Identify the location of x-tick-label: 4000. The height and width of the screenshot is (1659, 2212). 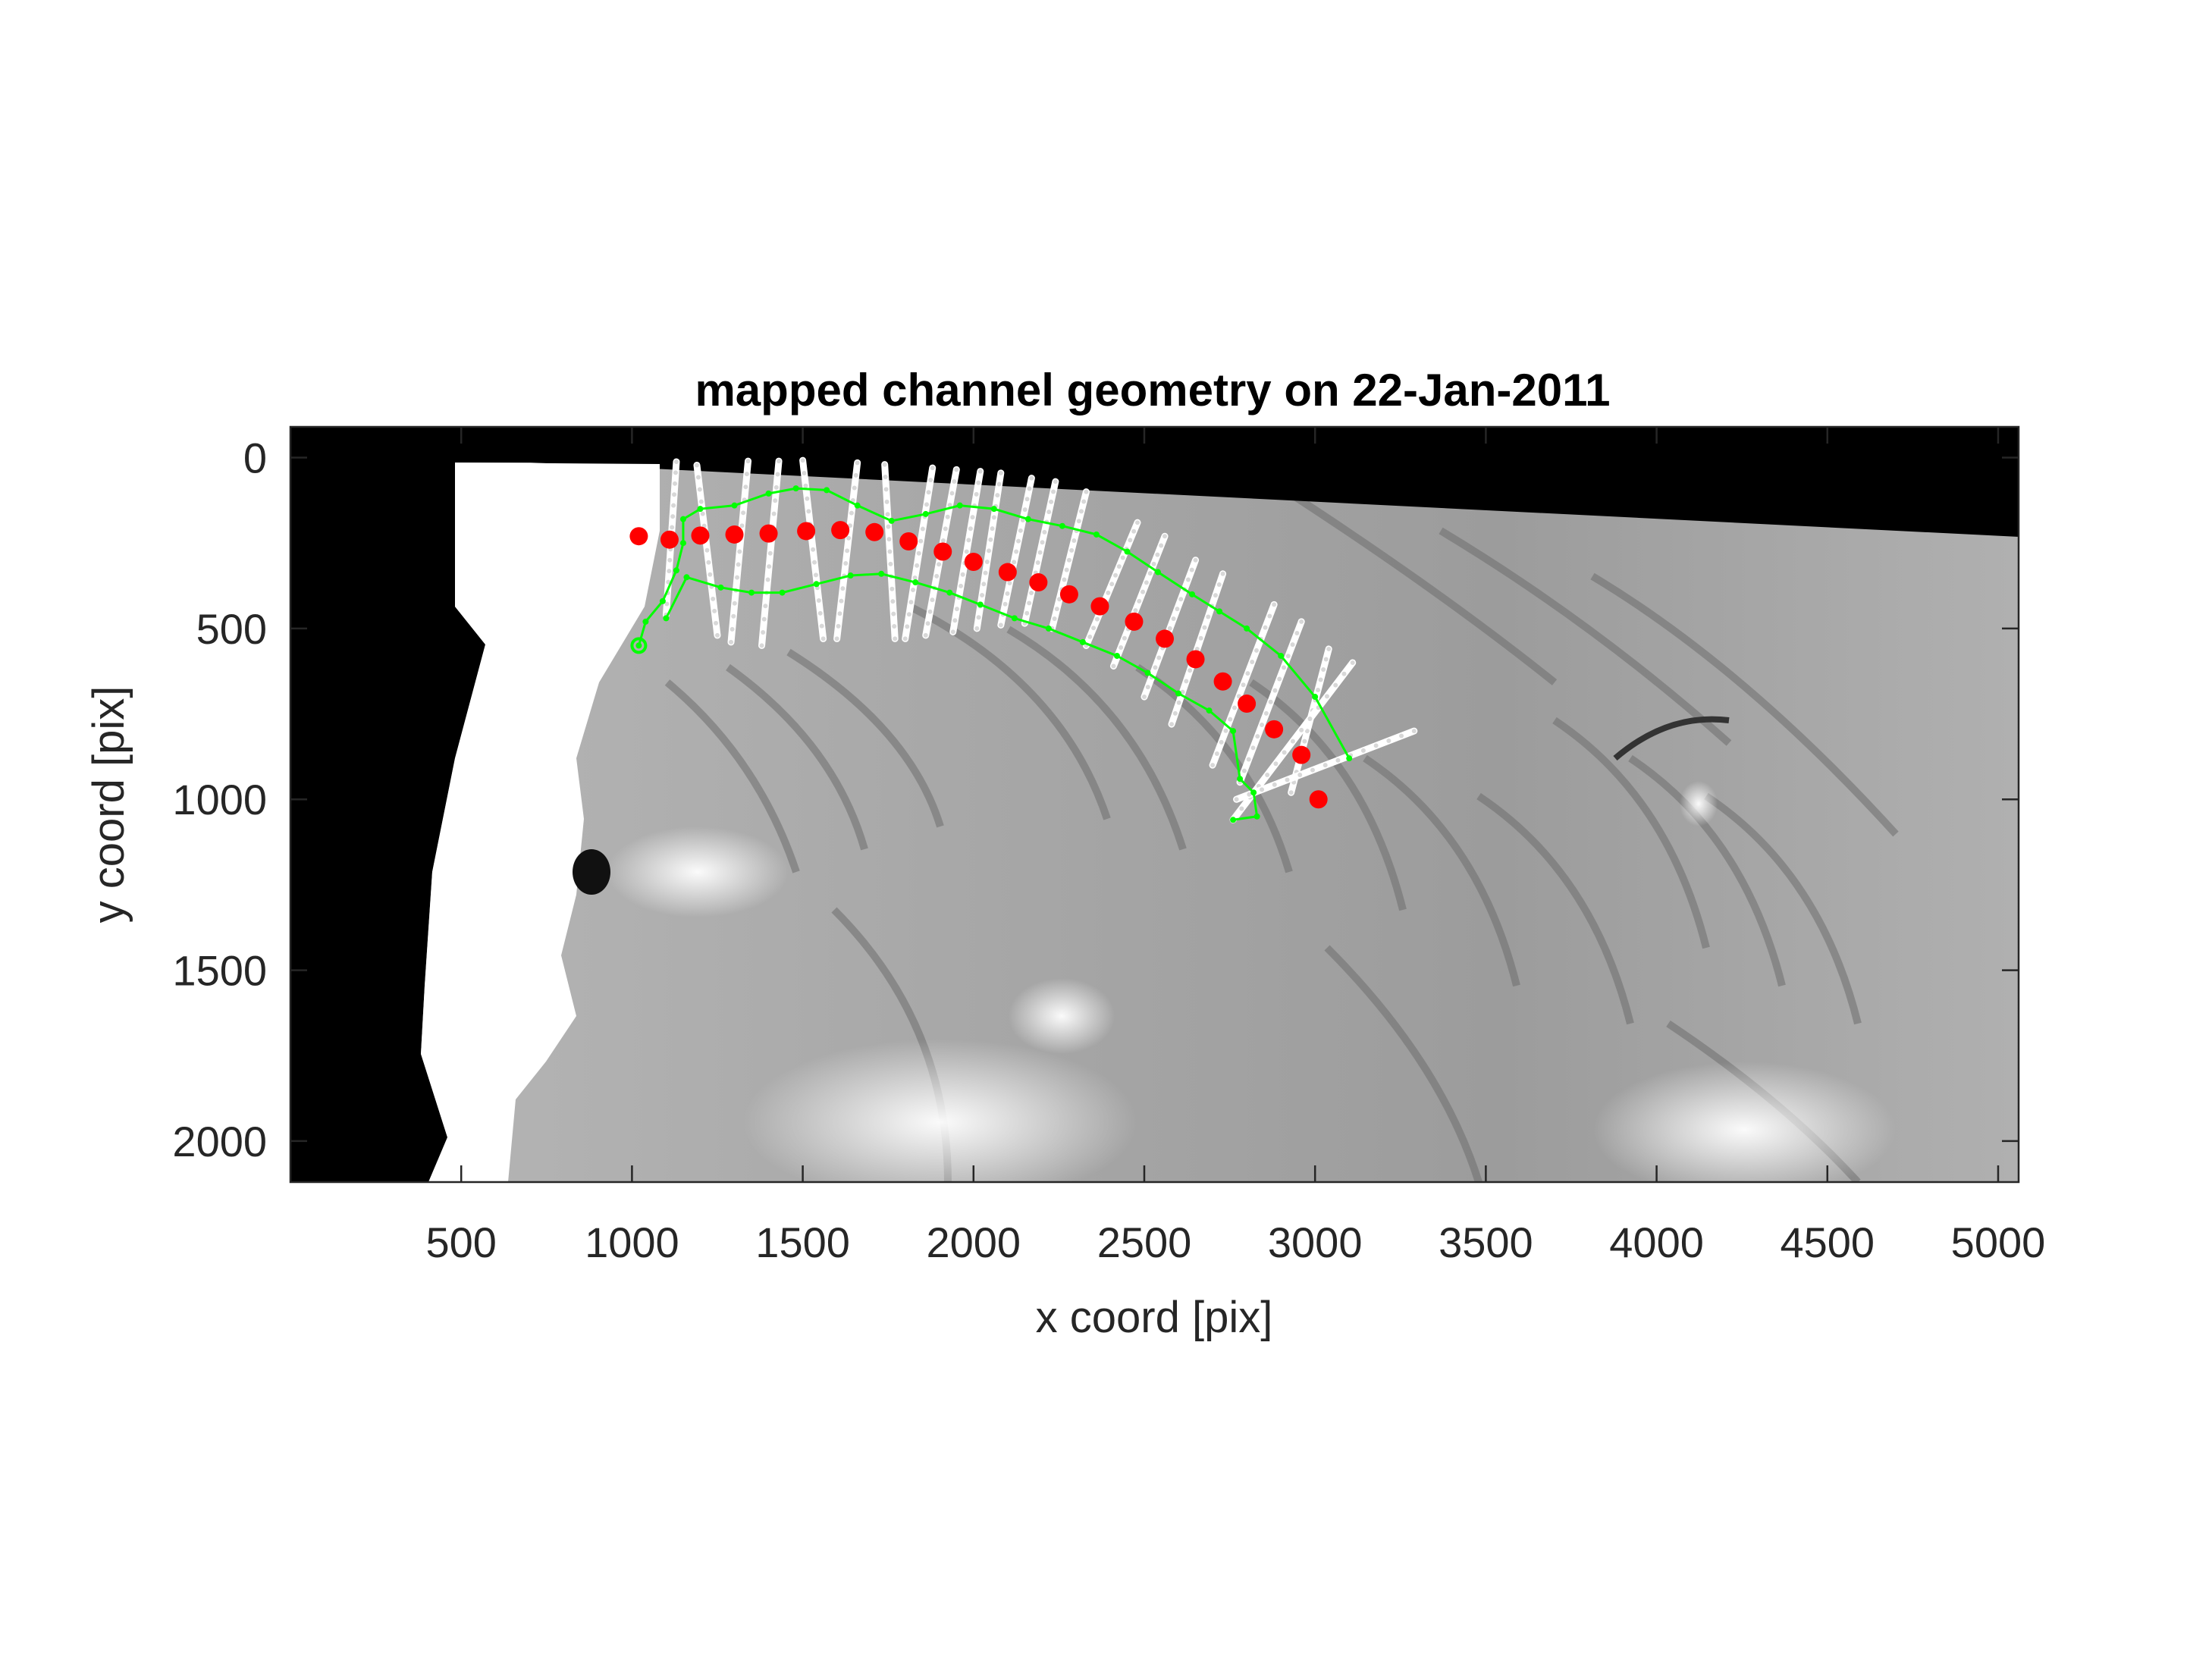
(1656, 1242).